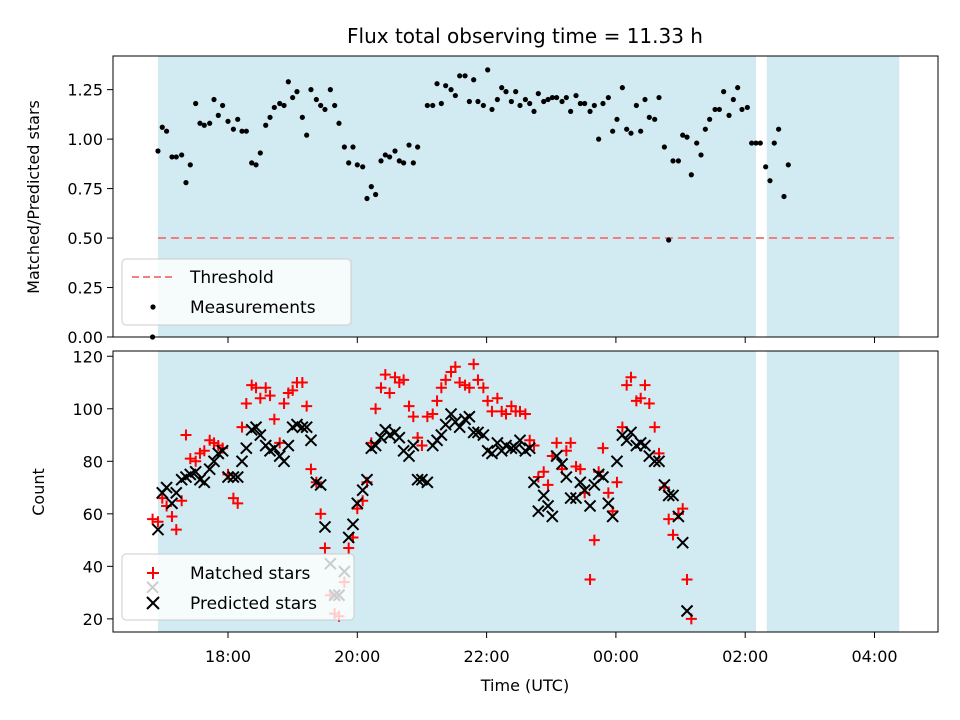 The height and width of the screenshot is (720, 960). What do you see at coordinates (85, 288) in the screenshot?
I see `top-y-tick-label: 0.25` at bounding box center [85, 288].